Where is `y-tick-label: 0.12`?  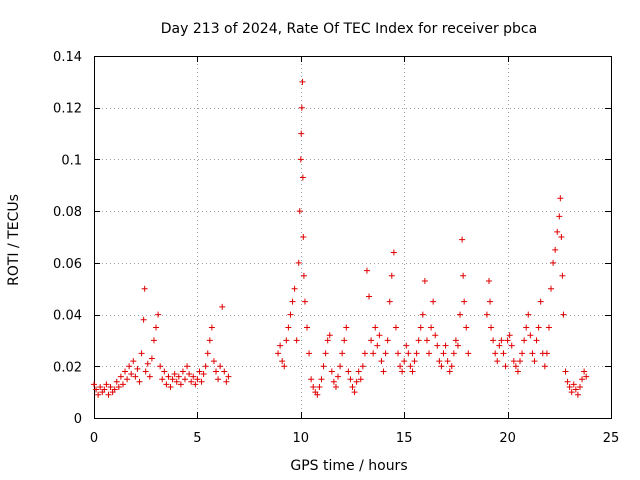 y-tick-label: 0.12 is located at coordinates (67, 109).